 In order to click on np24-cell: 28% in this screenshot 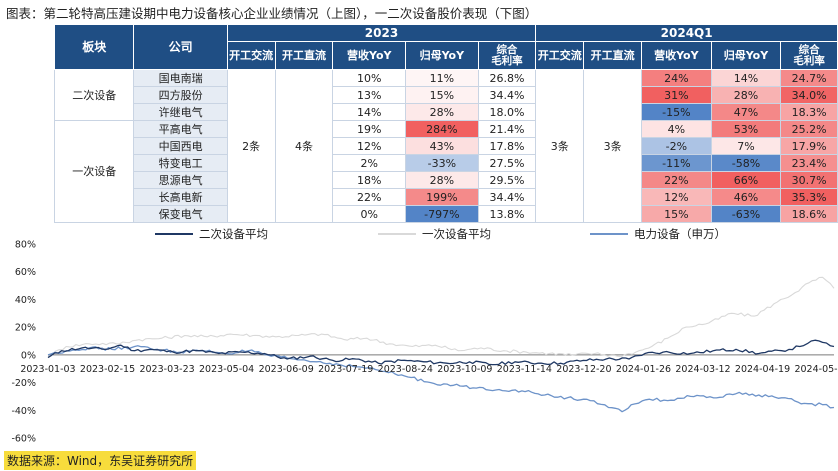, I will do `click(746, 95)`.